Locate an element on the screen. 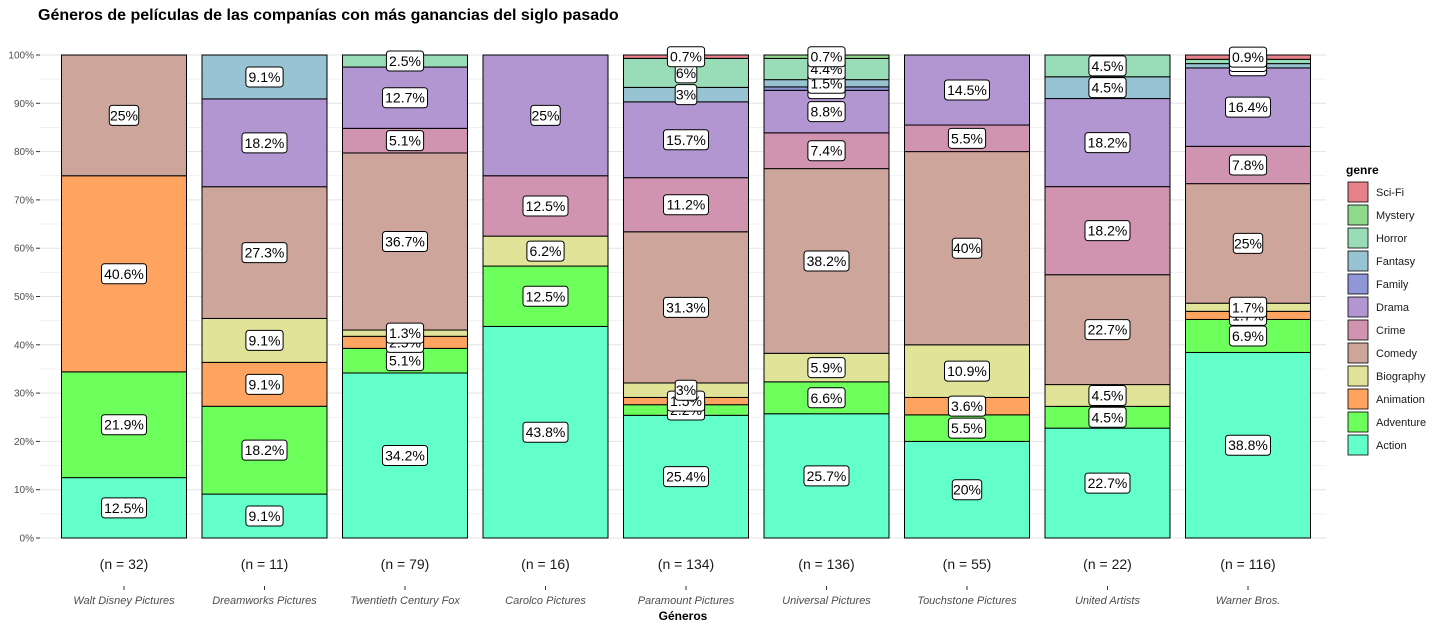 The image size is (1436, 629). data-label-text: 40.6% is located at coordinates (124, 274).